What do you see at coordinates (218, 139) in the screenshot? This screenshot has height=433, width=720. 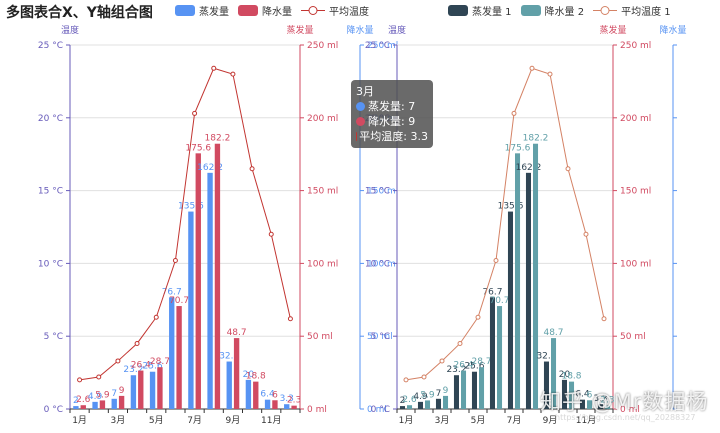 I see `bar-value-label: 182.2` at bounding box center [218, 139].